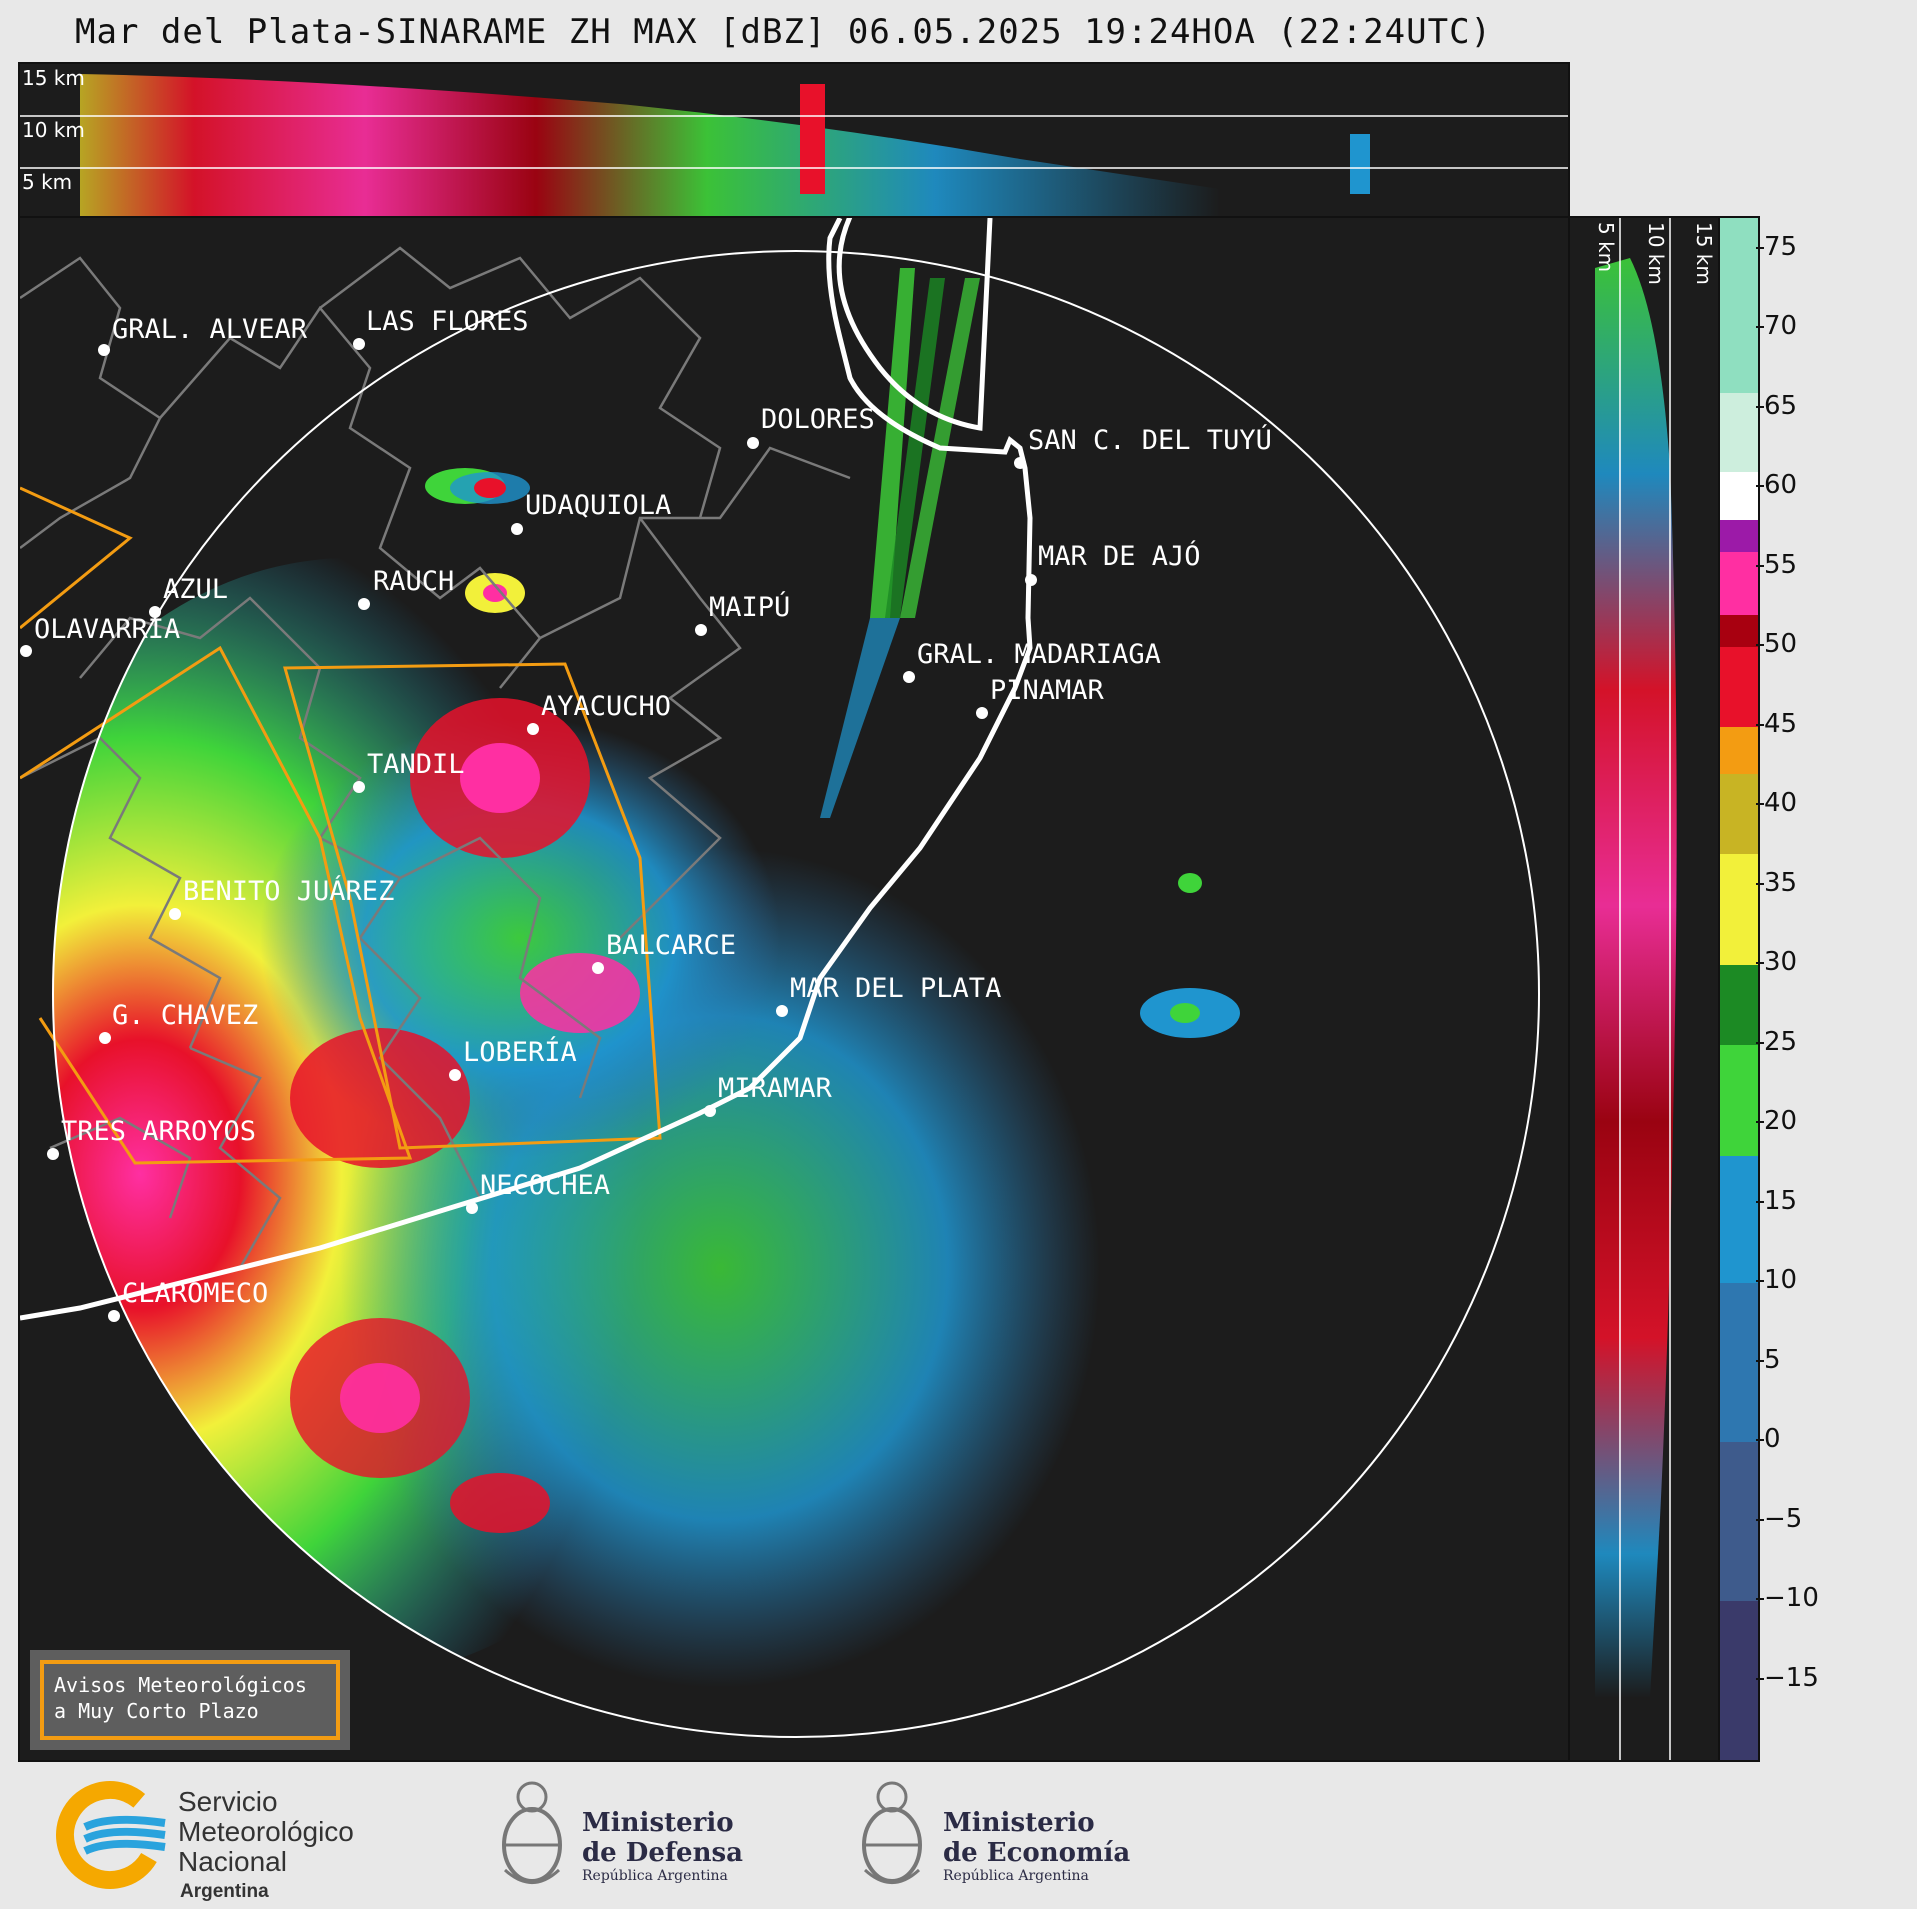 This screenshot has height=1909, width=1917. What do you see at coordinates (1776, 962) in the screenshot?
I see `colorbar-tick-label: 30` at bounding box center [1776, 962].